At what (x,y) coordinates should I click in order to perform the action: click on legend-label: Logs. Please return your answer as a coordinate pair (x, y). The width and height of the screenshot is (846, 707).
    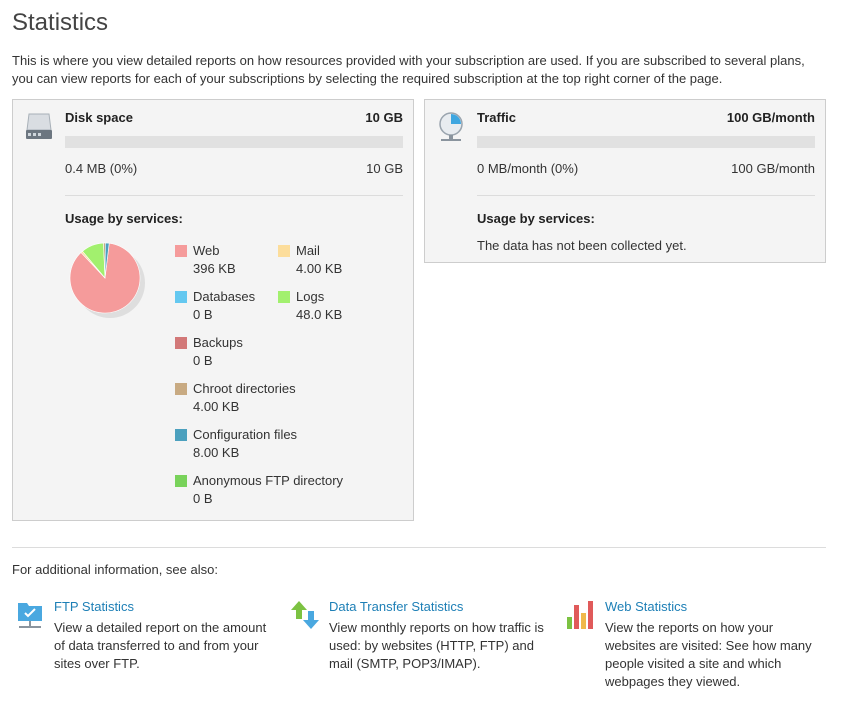
    Looking at the image, I should click on (310, 296).